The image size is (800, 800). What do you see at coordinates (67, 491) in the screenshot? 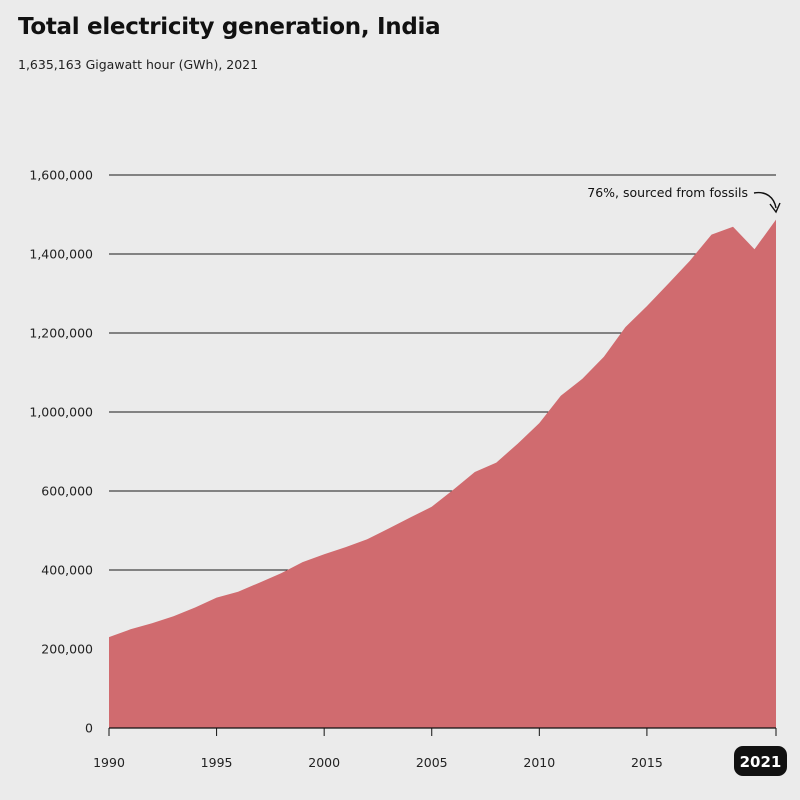
I see `y-tick-label: 600,000` at bounding box center [67, 491].